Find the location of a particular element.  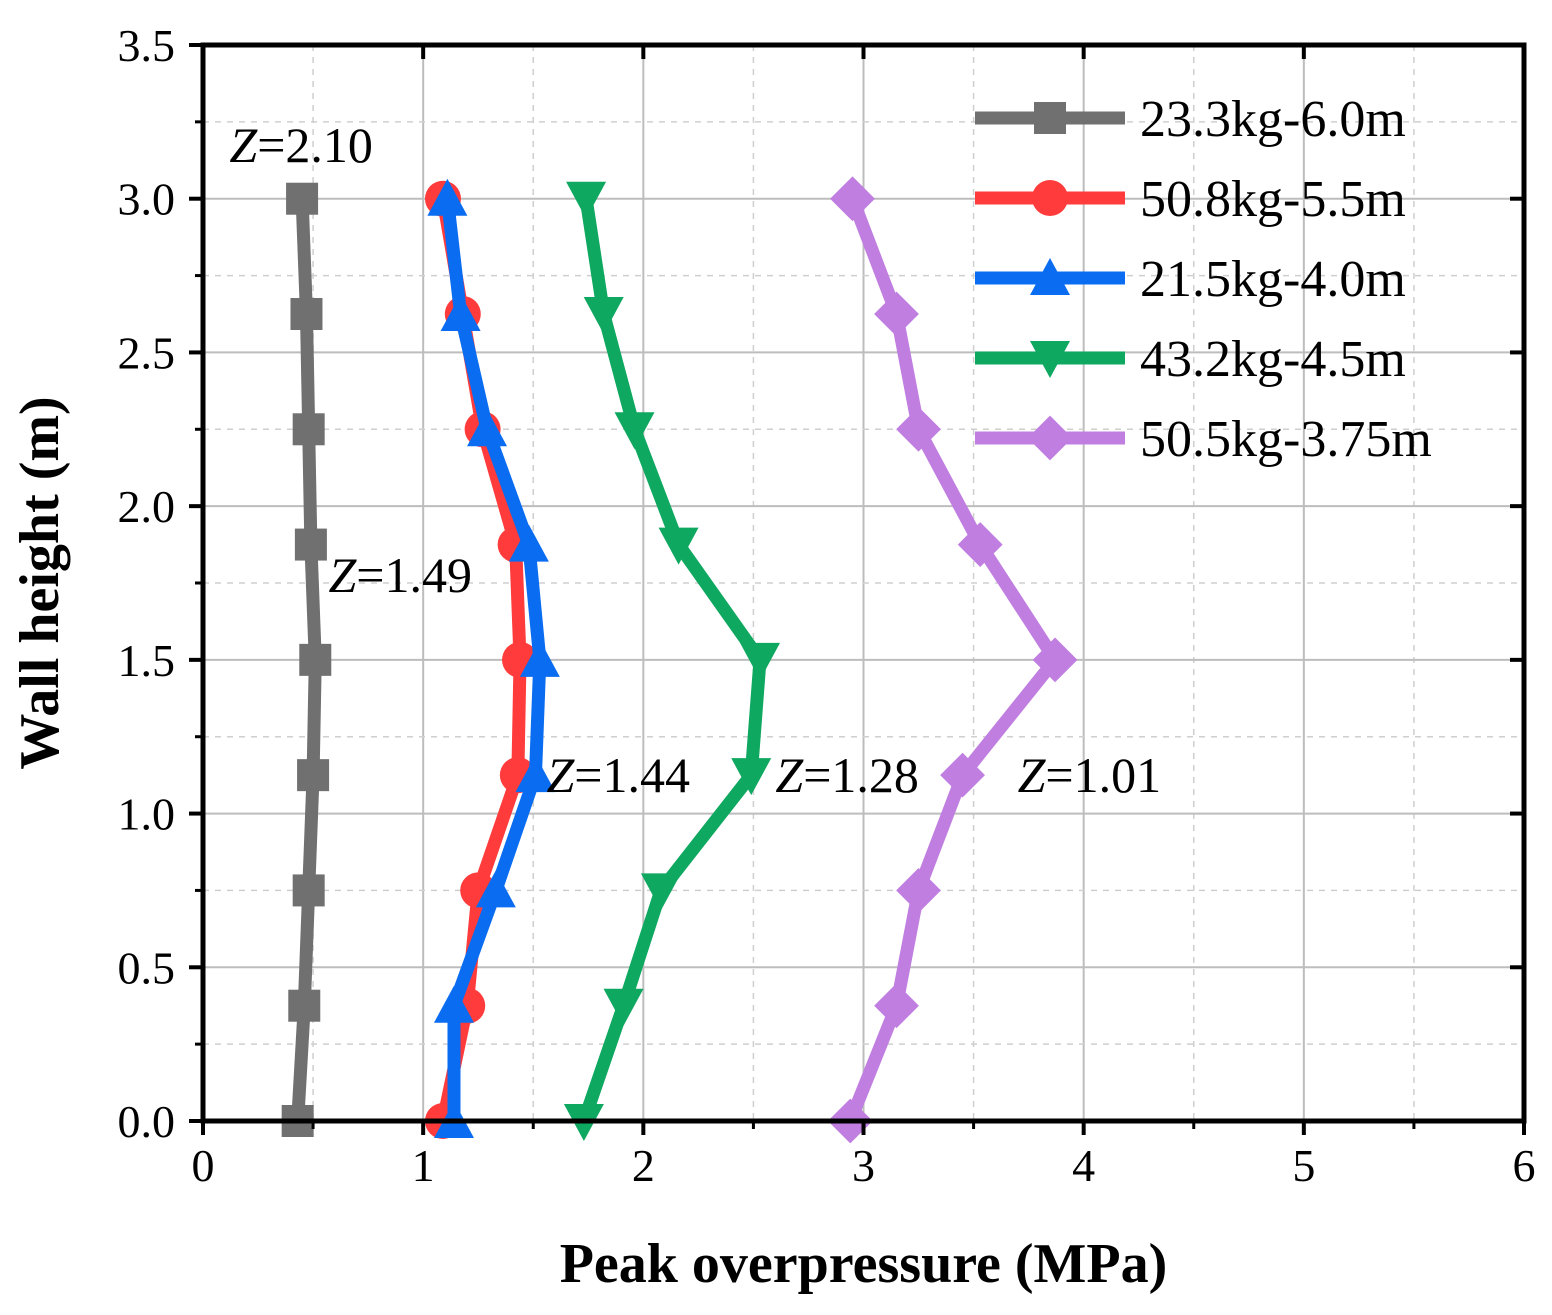

z-annotation: Z=1.44 is located at coordinates (618, 775).